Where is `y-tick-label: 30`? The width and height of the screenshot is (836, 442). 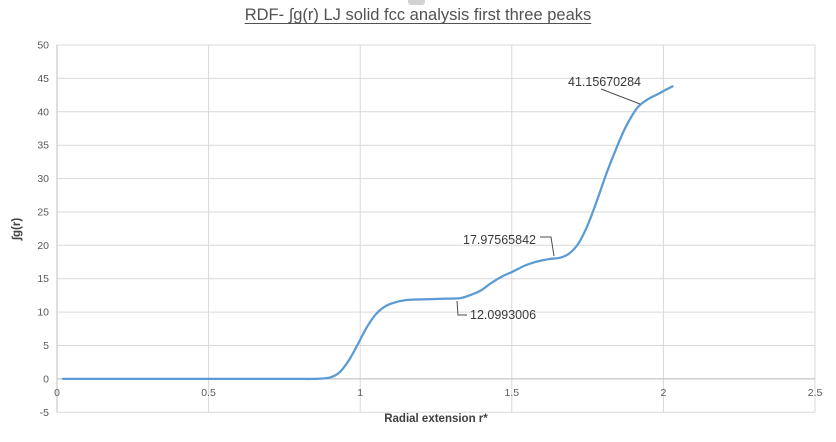
y-tick-label: 30 is located at coordinates (43, 179).